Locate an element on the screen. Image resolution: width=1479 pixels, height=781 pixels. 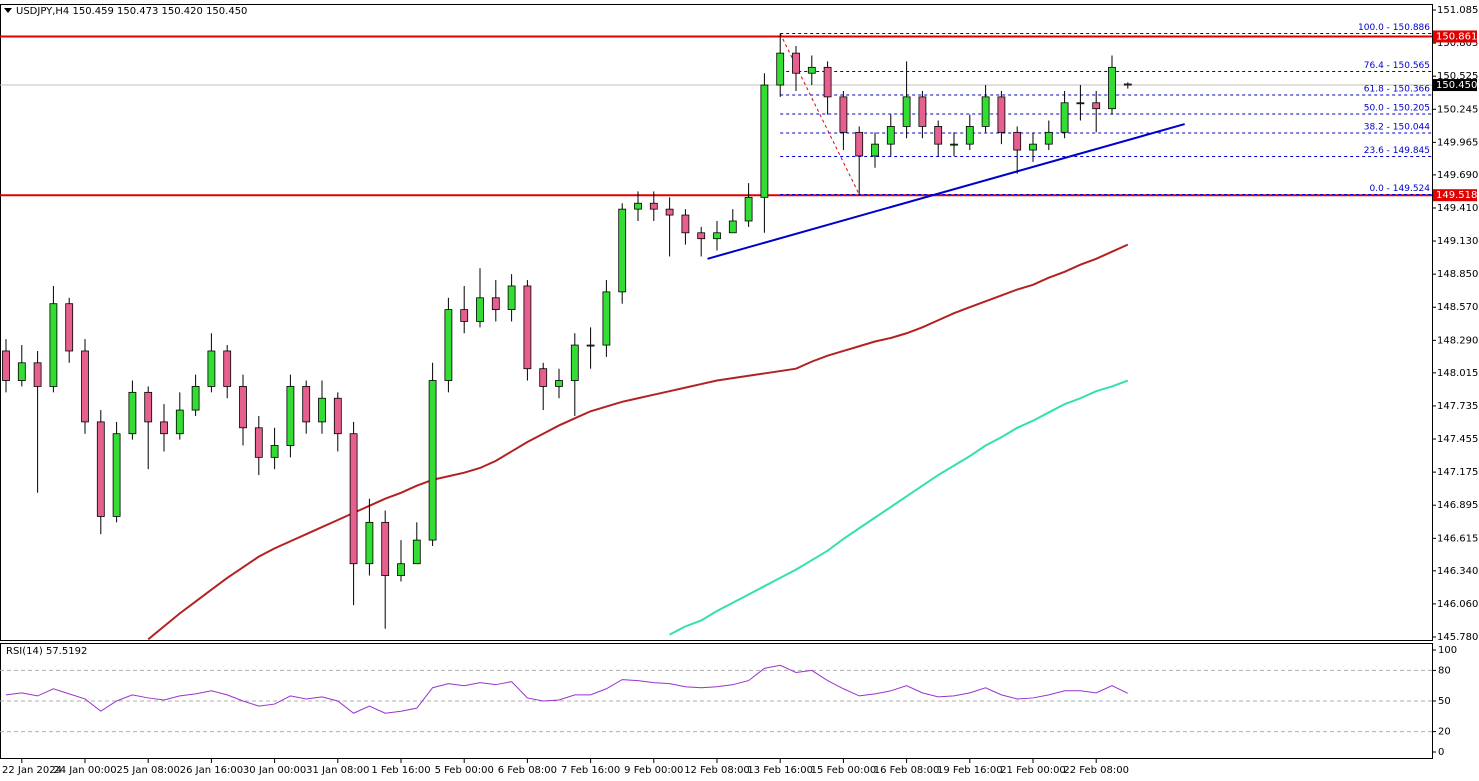
price-tag is located at coordinates (1455, 36).